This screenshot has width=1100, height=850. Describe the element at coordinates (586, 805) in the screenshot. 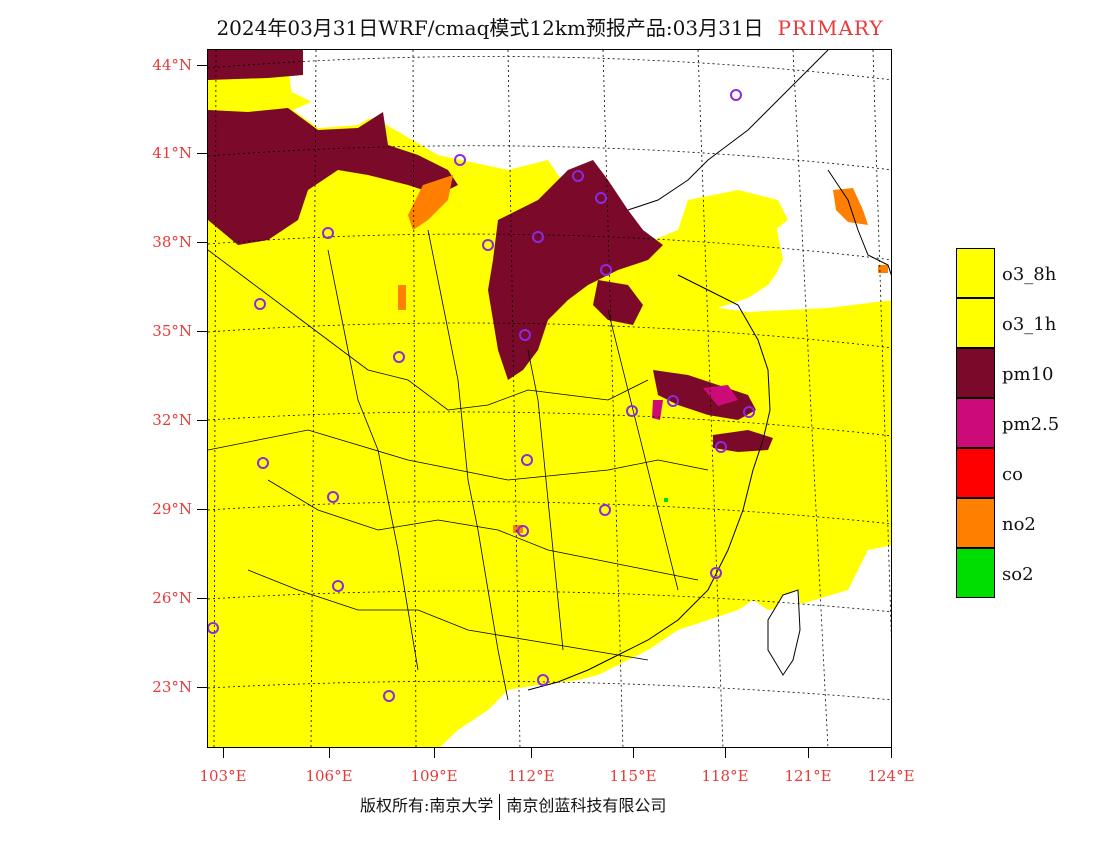

I see `footer-right: 南京创蓝科技有限公司` at that location.